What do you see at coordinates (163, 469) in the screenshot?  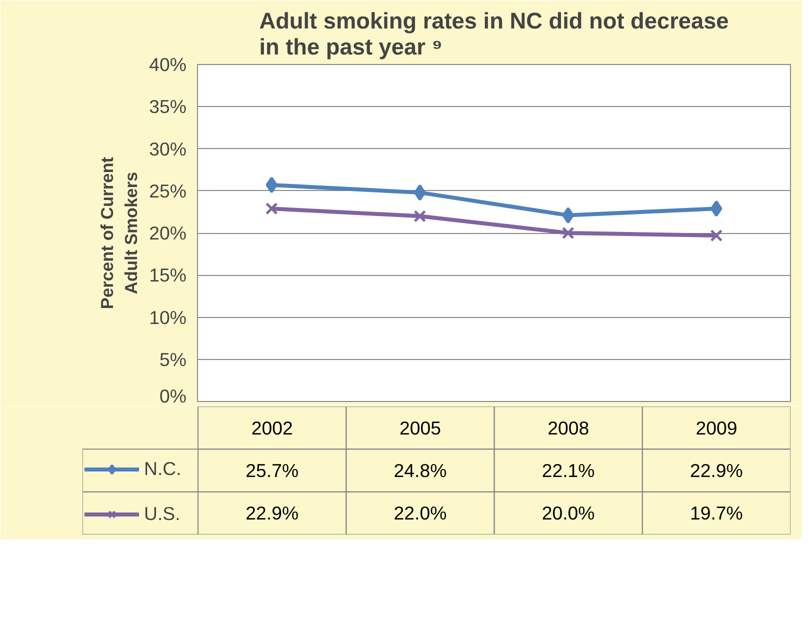 I see `legend-label: N.C.` at bounding box center [163, 469].